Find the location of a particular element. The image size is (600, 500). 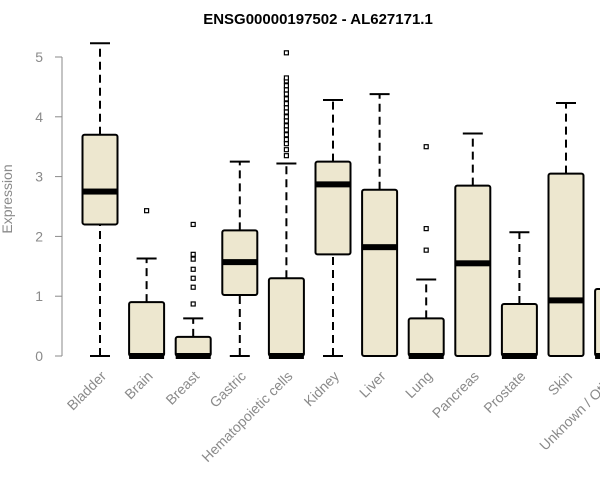

x-tick-label: Lung is located at coordinates (418, 384).